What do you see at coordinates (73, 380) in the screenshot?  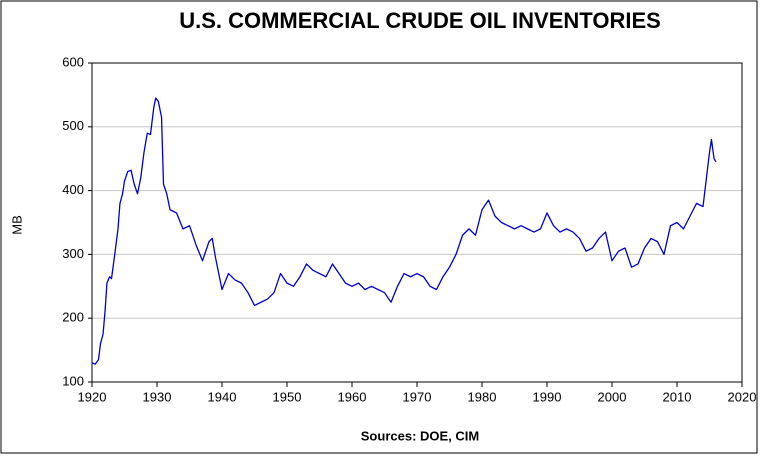 I see `y-tick-label: 100` at bounding box center [73, 380].